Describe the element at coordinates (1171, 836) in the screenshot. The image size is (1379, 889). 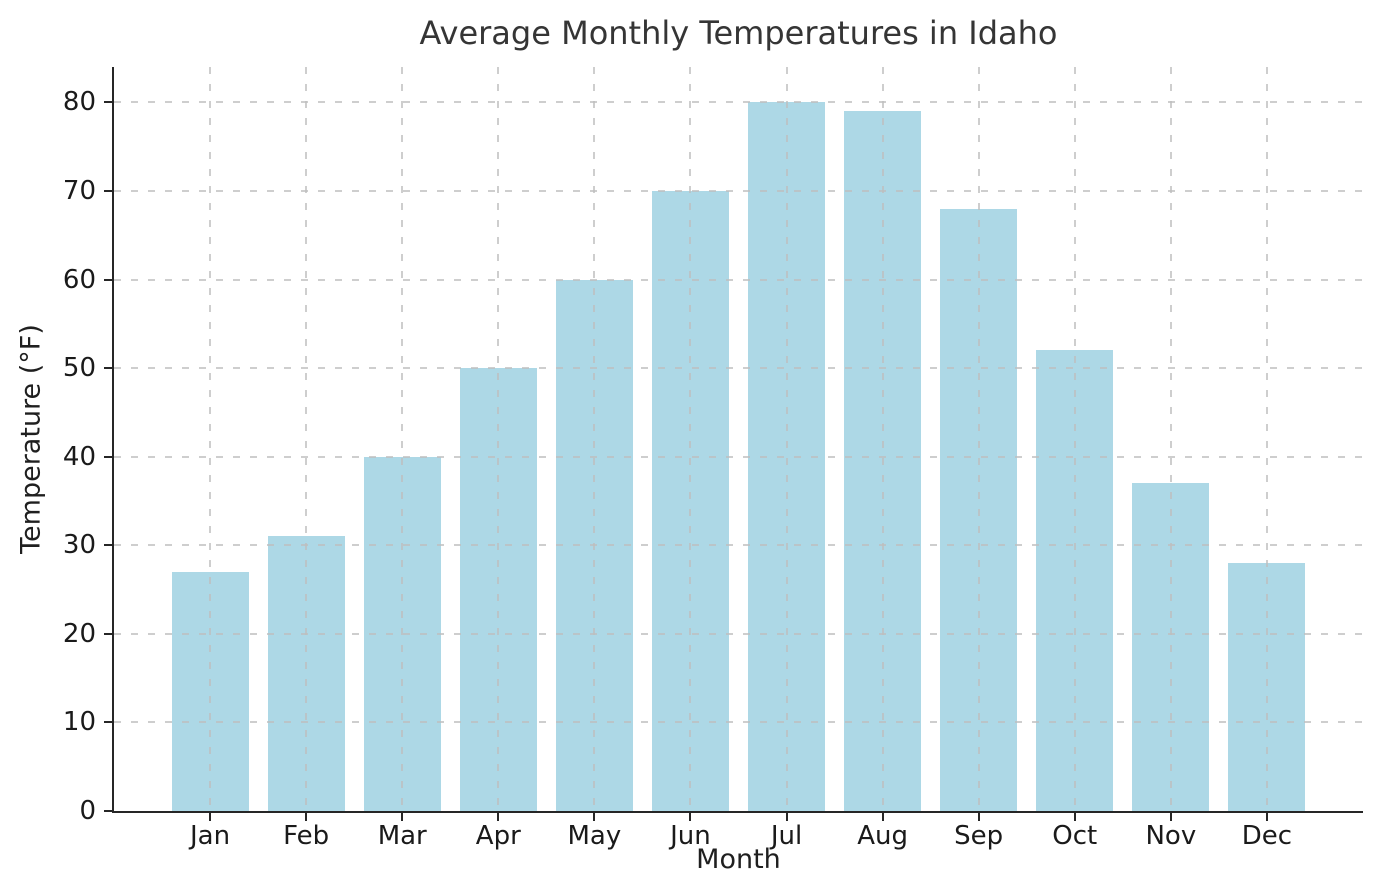
I see `x-tick-label-nov: Nov` at that location.